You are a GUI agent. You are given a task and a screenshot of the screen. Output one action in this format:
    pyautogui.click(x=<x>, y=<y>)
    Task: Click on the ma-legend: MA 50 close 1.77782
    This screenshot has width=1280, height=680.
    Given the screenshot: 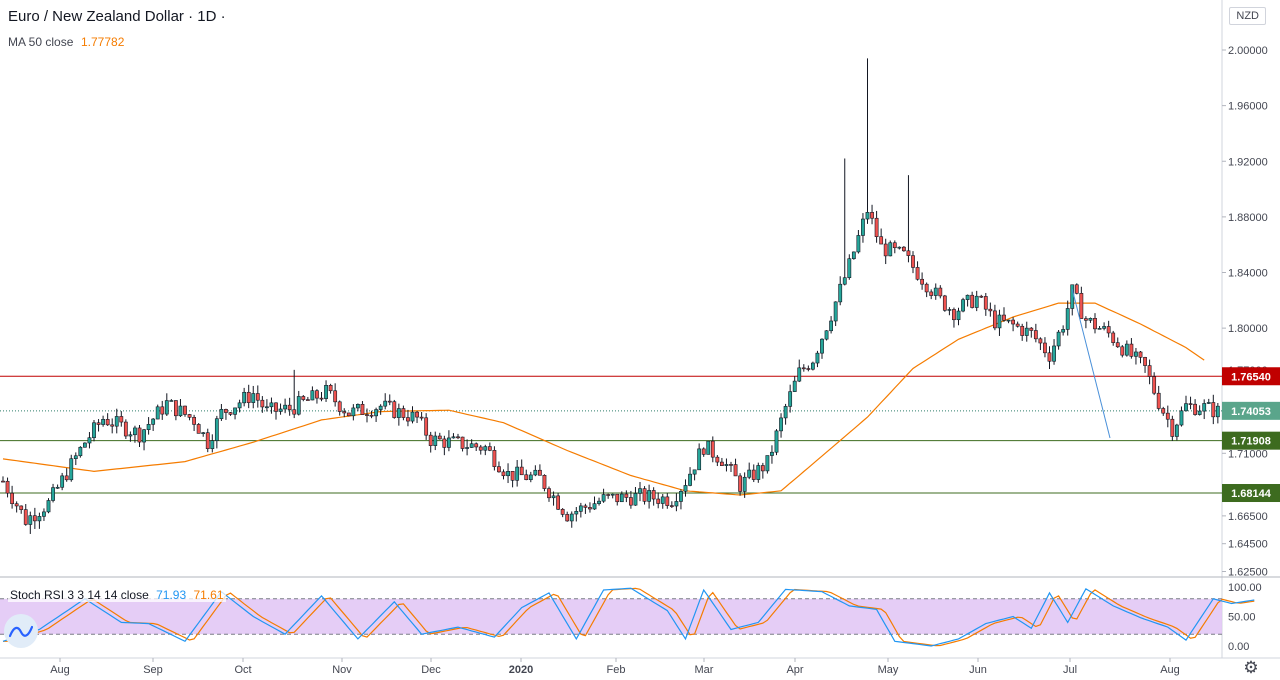 What is the action you would take?
    pyautogui.click(x=66, y=41)
    